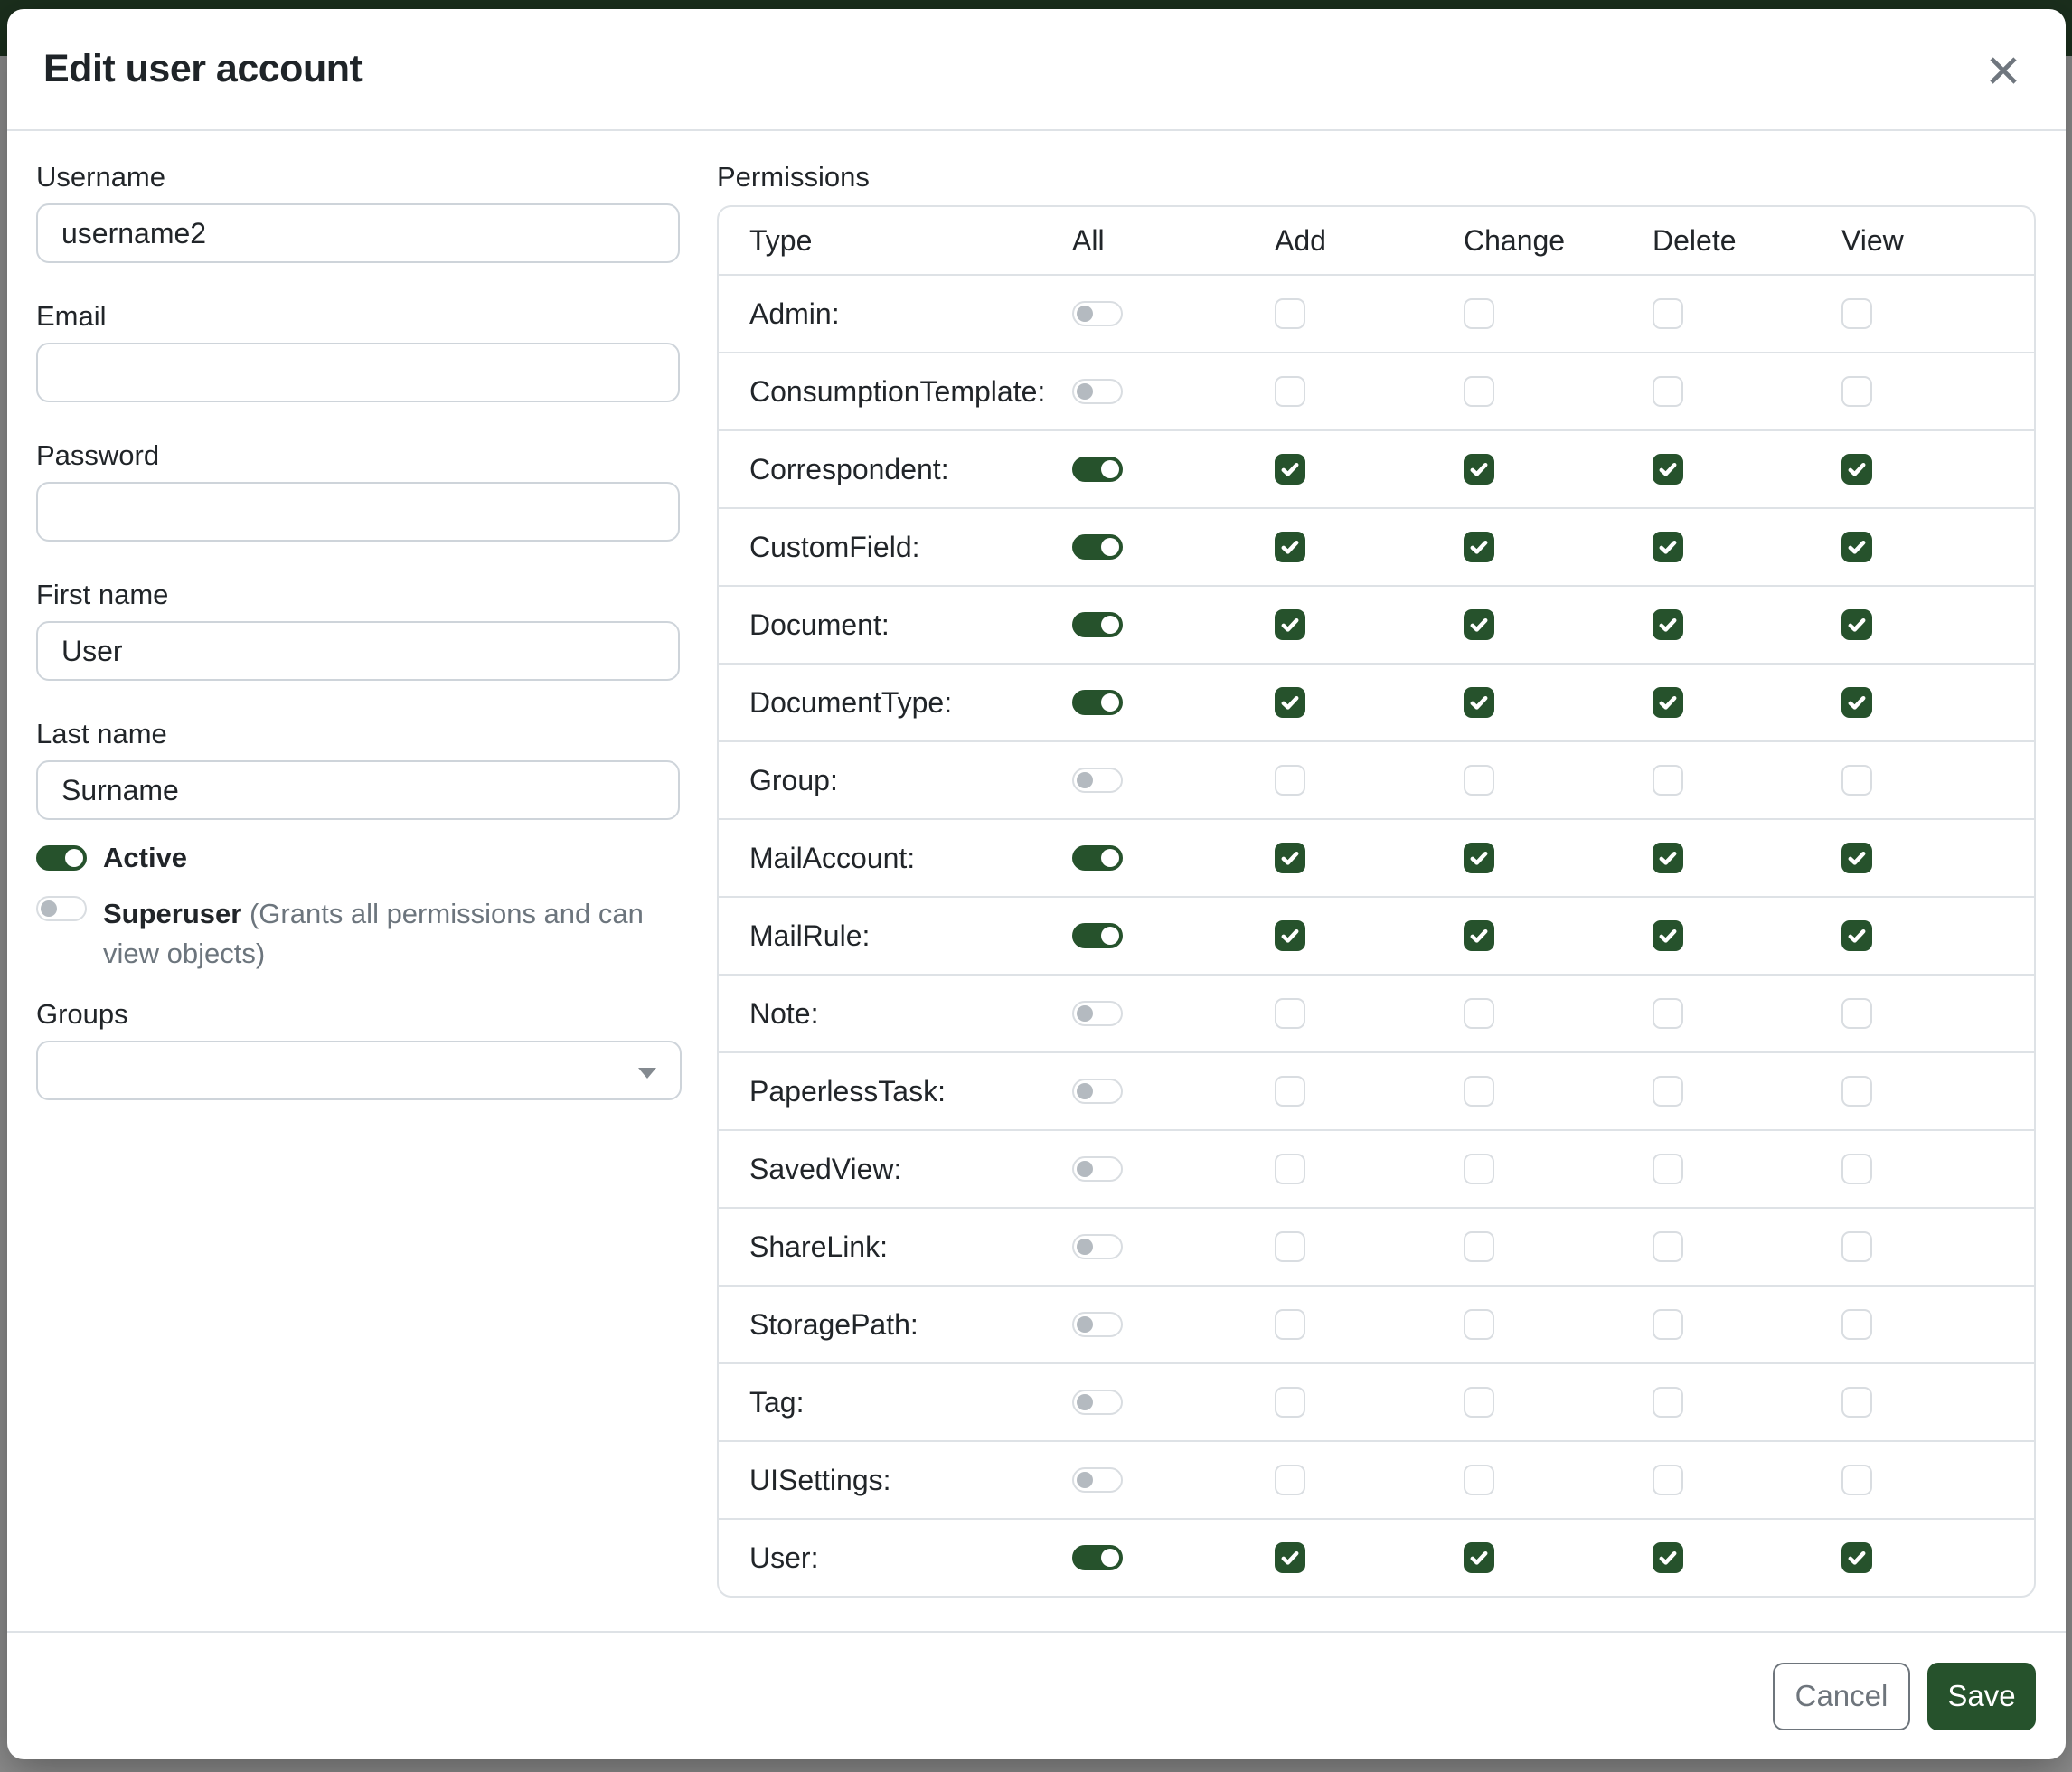 Image resolution: width=2072 pixels, height=1772 pixels. Describe the element at coordinates (2003, 69) in the screenshot. I see `close-icon: ×` at that location.